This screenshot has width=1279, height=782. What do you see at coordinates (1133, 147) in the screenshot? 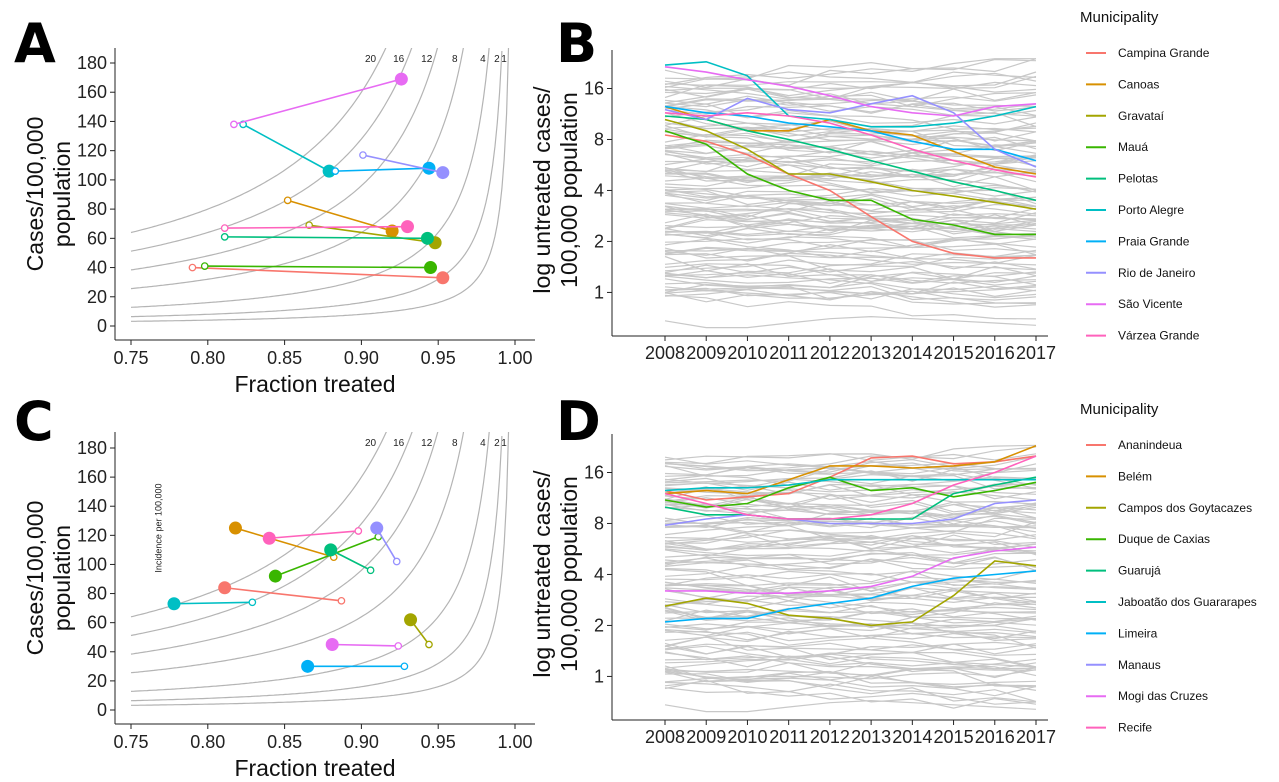
I see `legend-label: Mauá` at bounding box center [1133, 147].